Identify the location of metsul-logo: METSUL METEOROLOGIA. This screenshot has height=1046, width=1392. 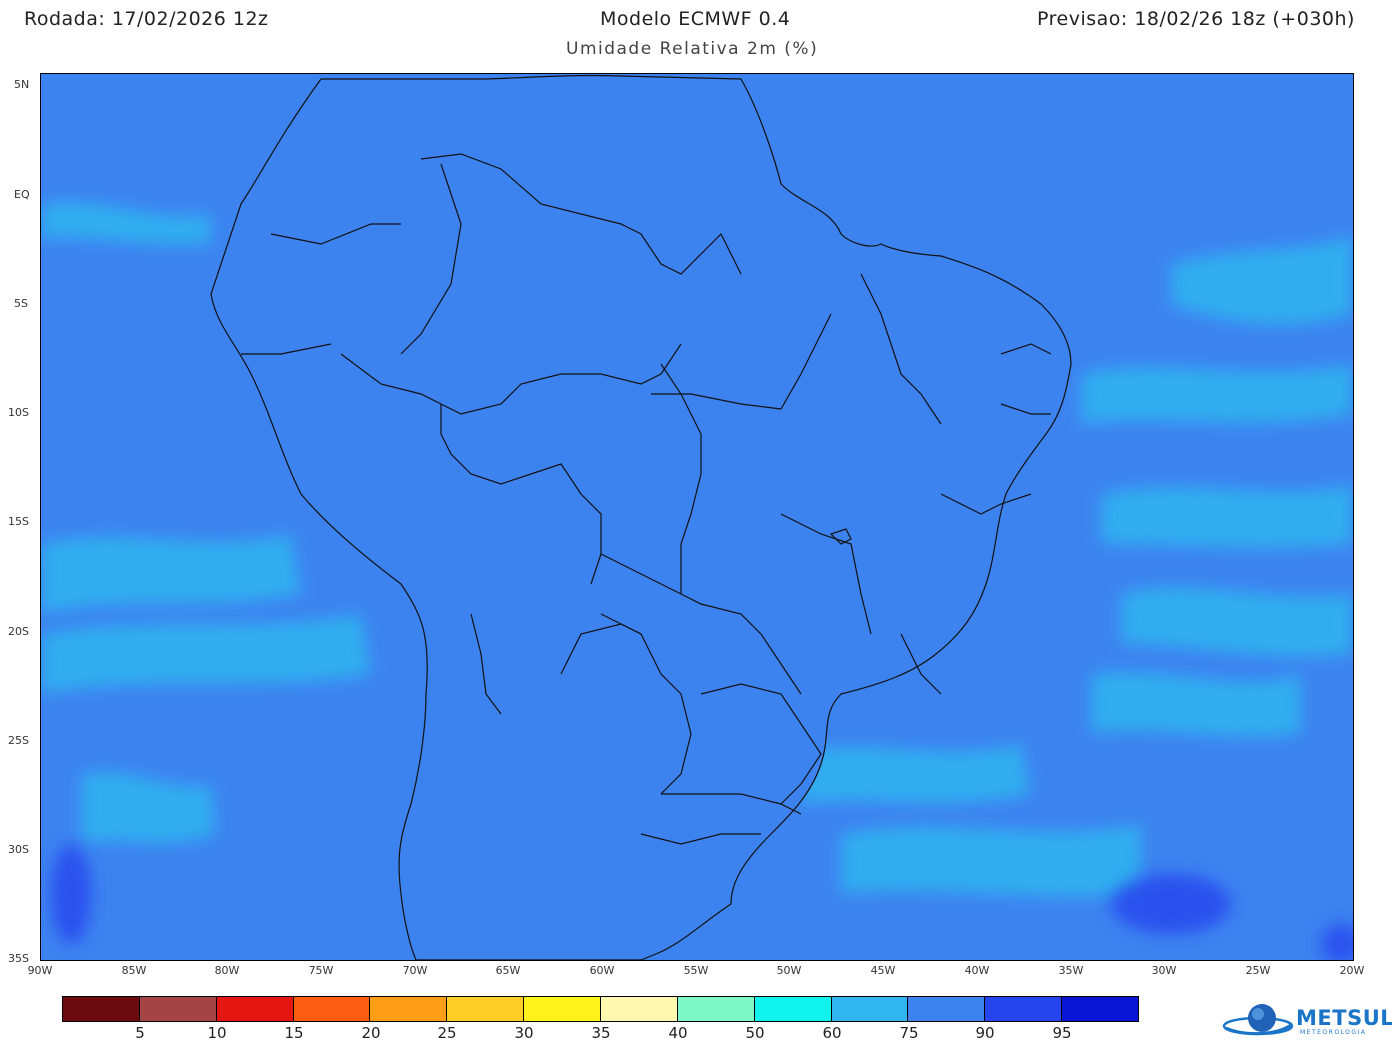
(1307, 1022).